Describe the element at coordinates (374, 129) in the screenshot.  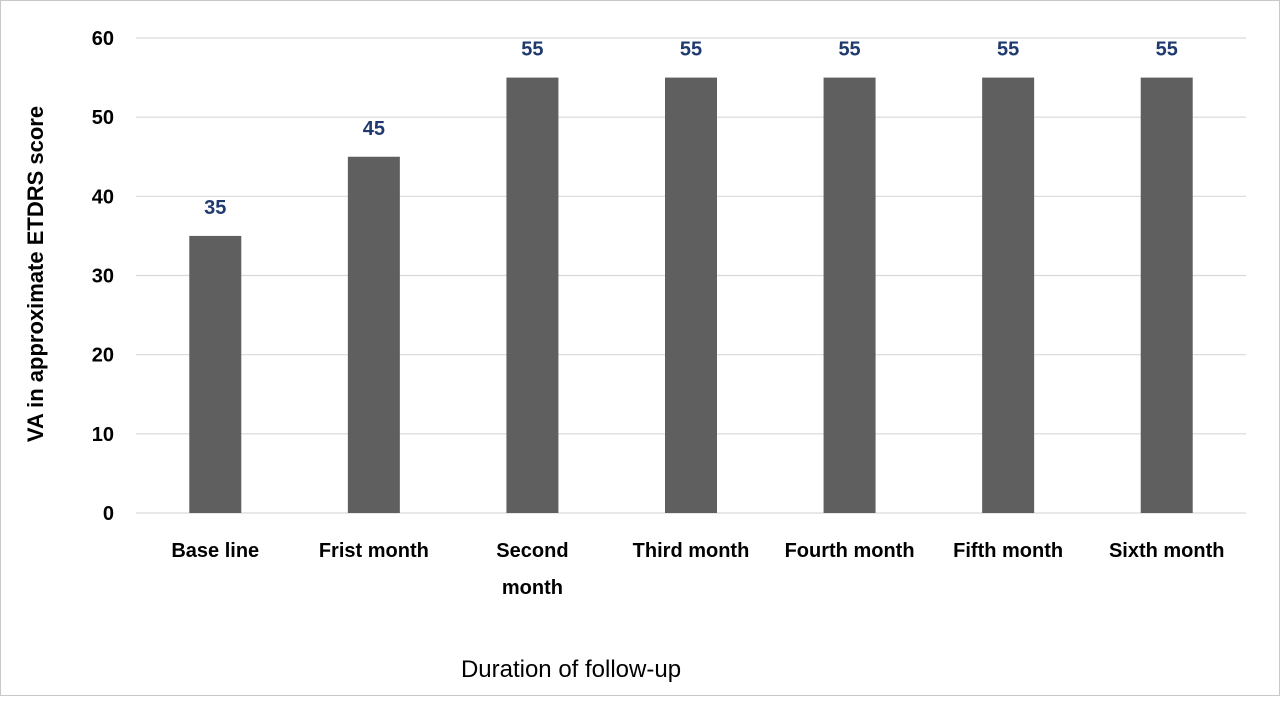
I see `data-label: 45` at that location.